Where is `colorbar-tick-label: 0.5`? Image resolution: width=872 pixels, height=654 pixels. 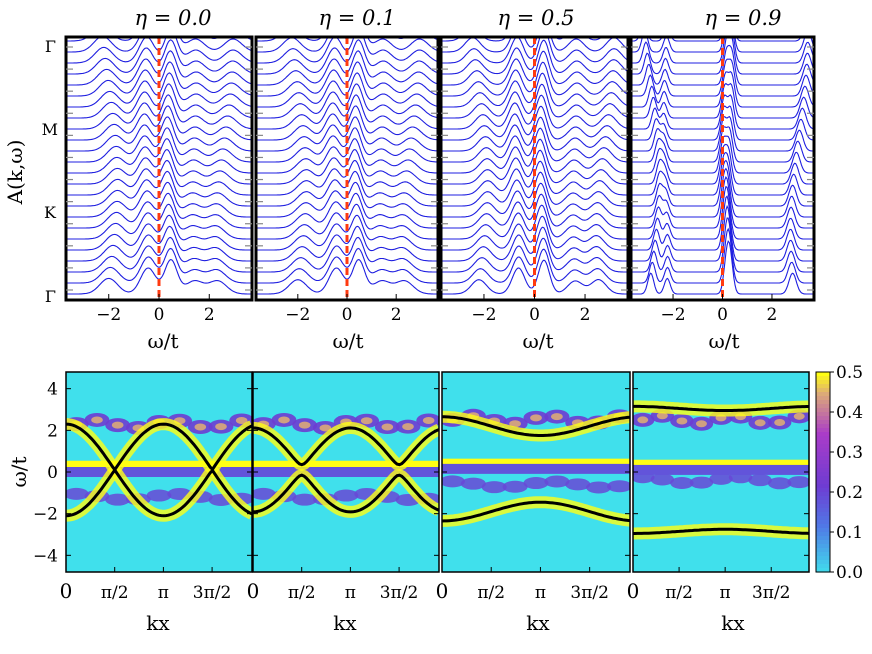
colorbar-tick-label: 0.5 is located at coordinates (849, 373).